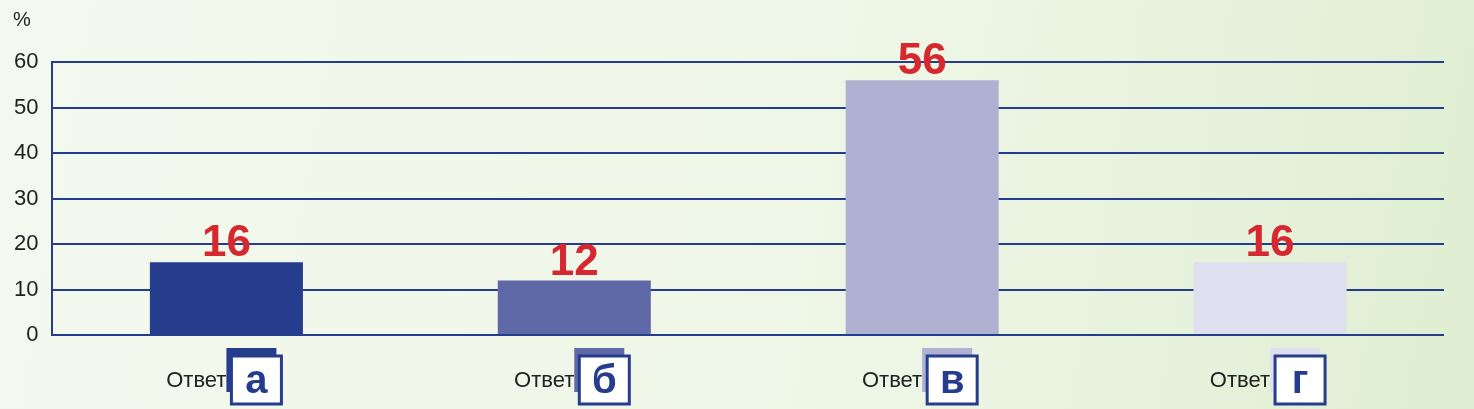  What do you see at coordinates (913, 379) in the screenshot?
I see `x-tick-label: Ответ в` at bounding box center [913, 379].